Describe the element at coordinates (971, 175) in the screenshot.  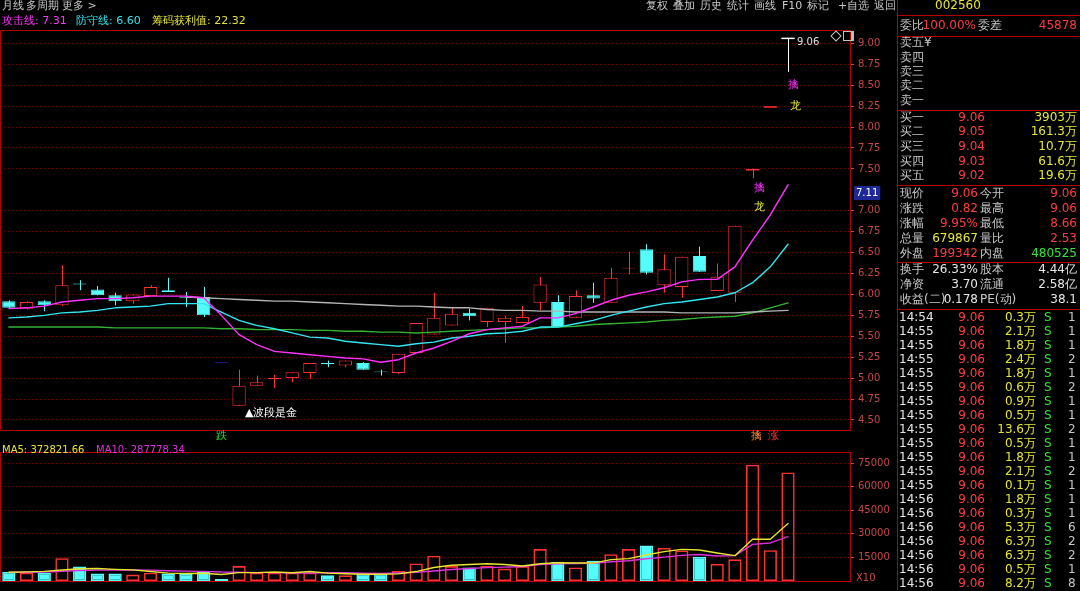
I see `text: 9.02` at that location.